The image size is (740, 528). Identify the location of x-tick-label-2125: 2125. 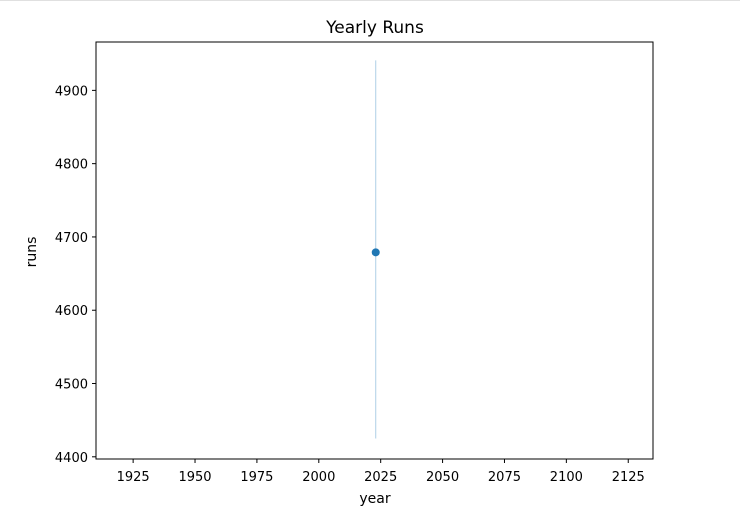
(628, 477).